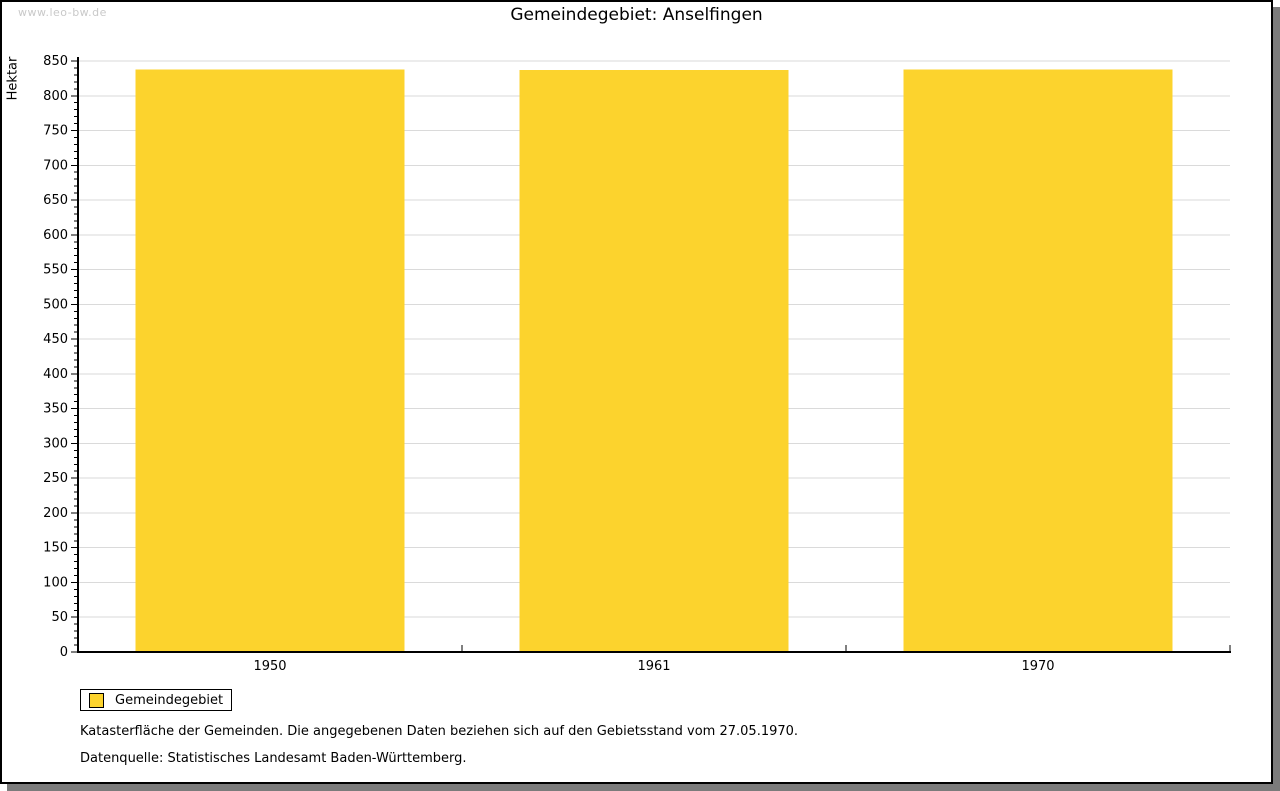  Describe the element at coordinates (55, 304) in the screenshot. I see `y-tick-label: 500` at that location.